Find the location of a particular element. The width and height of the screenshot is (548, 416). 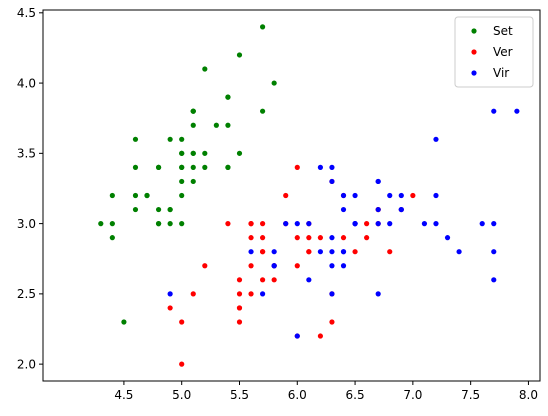

y-tick-label: 4.5 is located at coordinates (26, 13).